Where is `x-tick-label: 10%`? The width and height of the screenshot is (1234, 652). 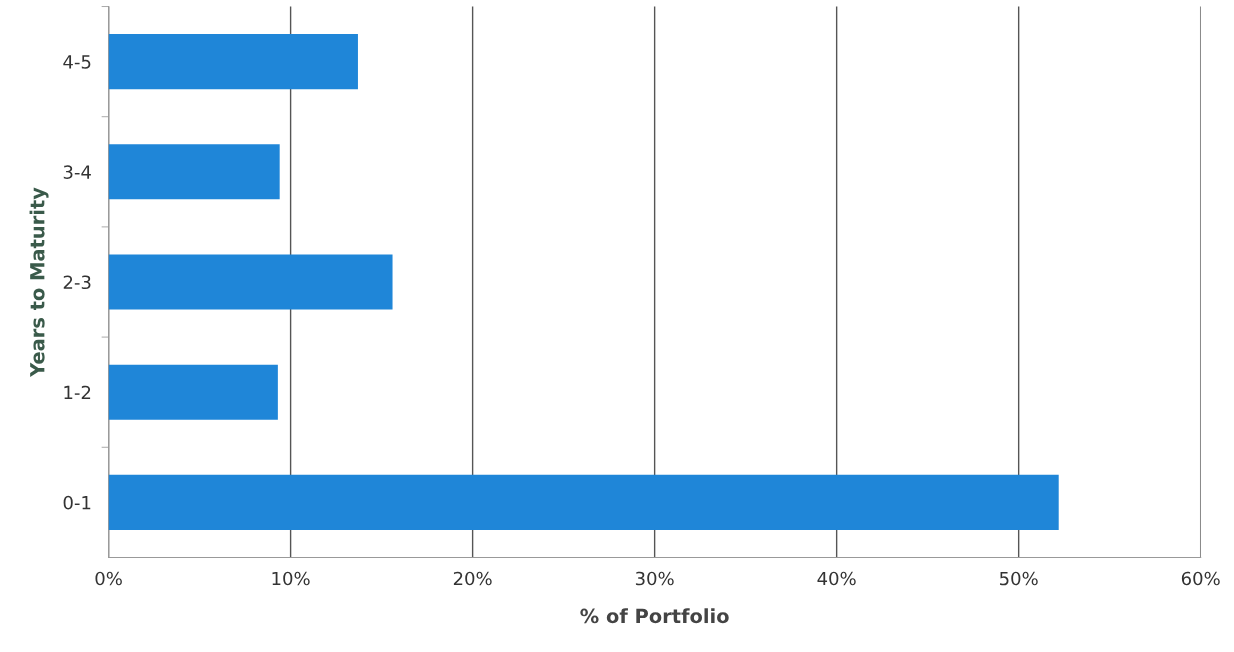 x-tick-label: 10% is located at coordinates (291, 578).